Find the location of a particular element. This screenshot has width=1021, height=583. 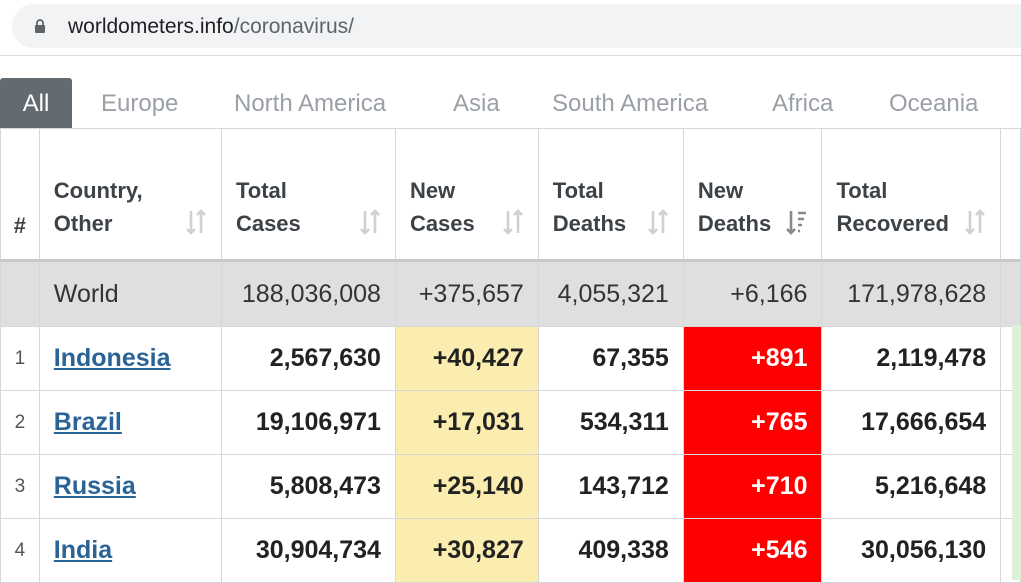

header-new-deaths-label: New Deaths is located at coordinates (734, 207).